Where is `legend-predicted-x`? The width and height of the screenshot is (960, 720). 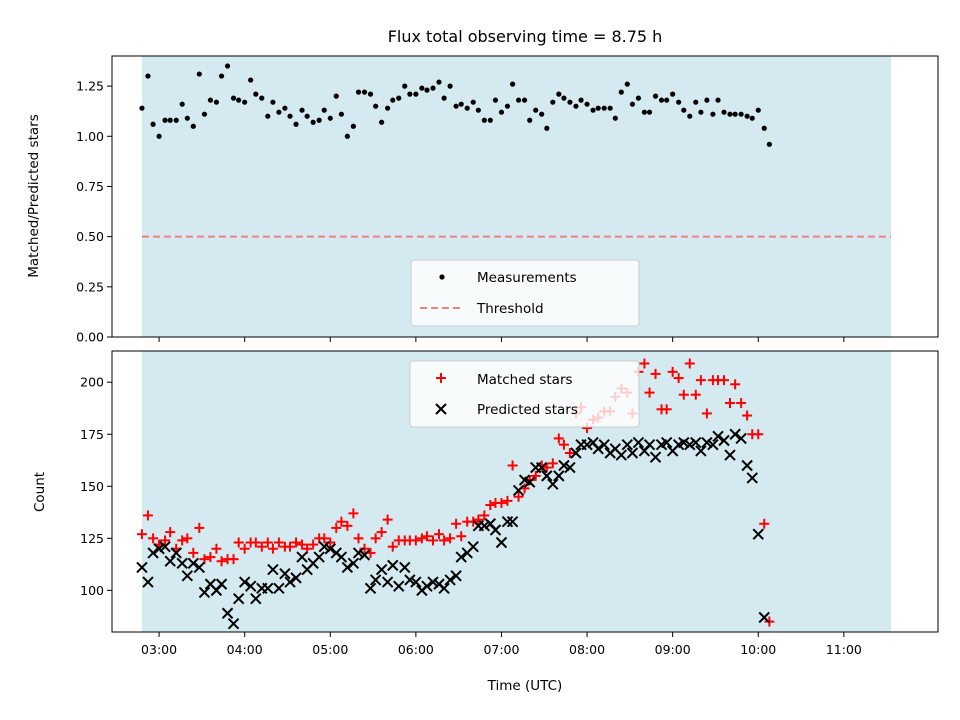 legend-predicted-x is located at coordinates (441, 409).